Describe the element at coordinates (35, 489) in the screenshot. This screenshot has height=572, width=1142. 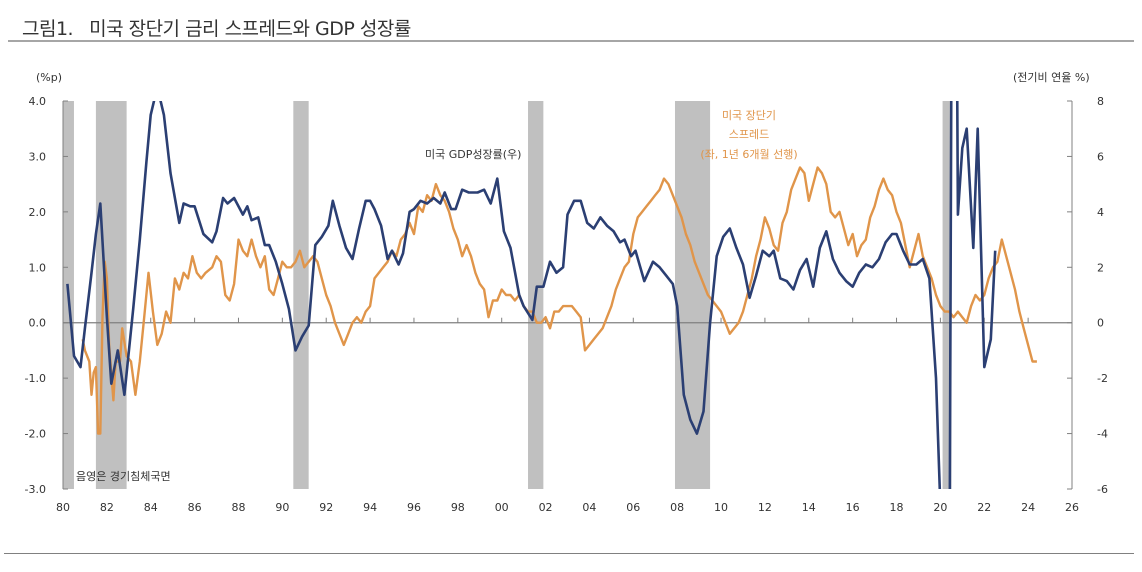
I see `left-tick-label: -3.0` at that location.